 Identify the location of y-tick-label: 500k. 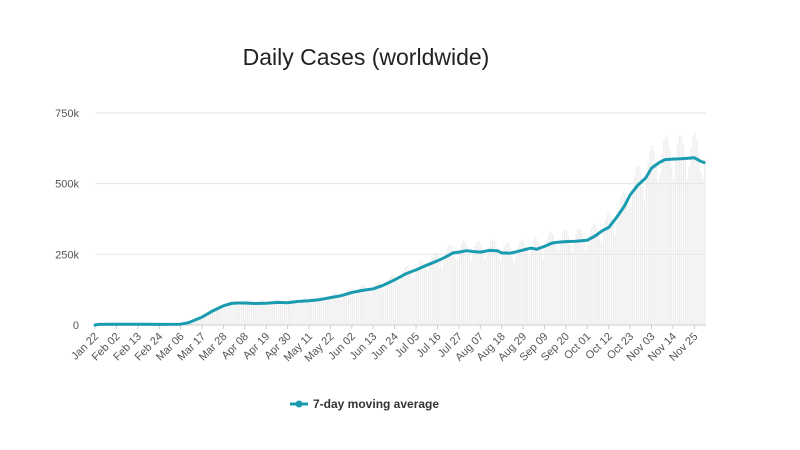
(67, 185).